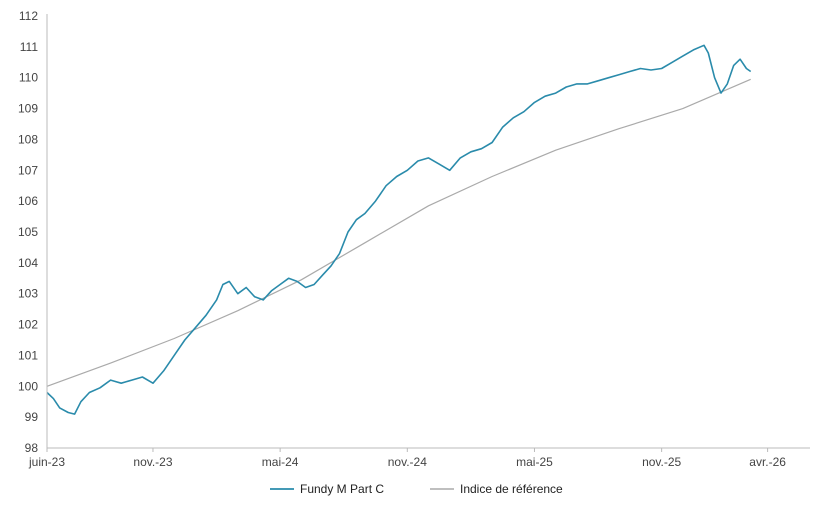  I want to click on y-tick-label: 111, so click(29, 47).